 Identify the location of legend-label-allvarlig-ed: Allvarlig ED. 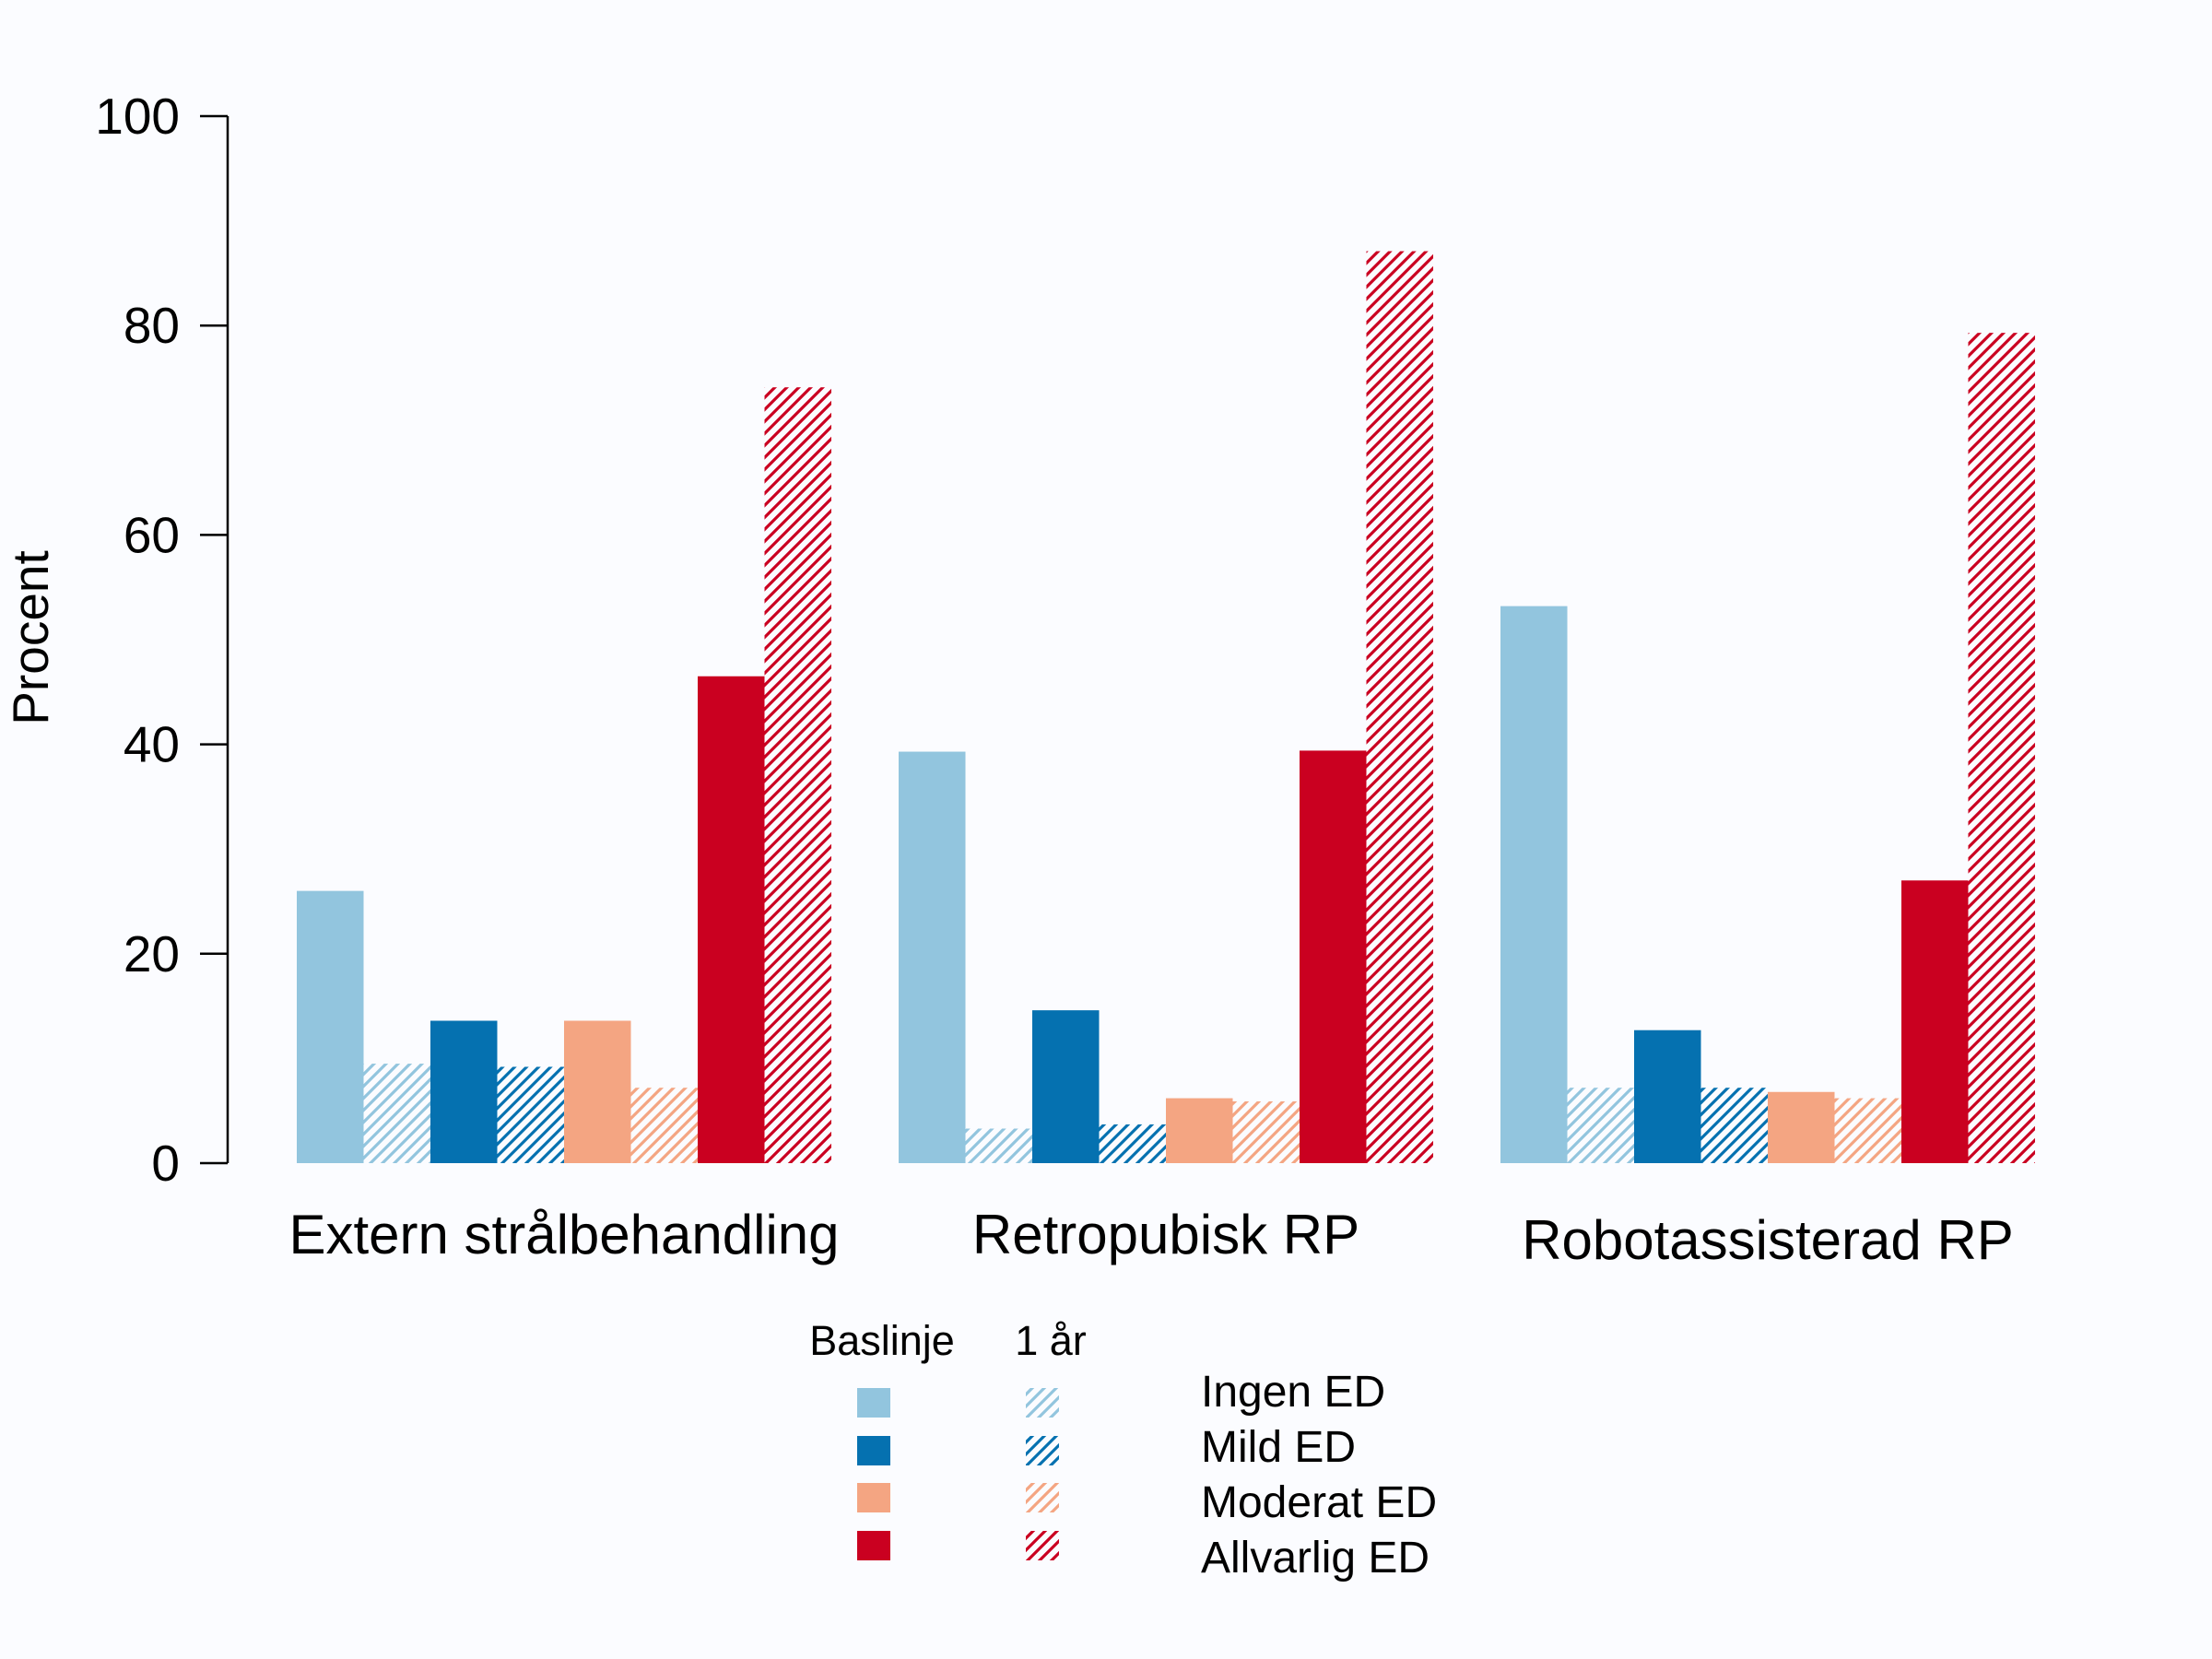
(1315, 1558).